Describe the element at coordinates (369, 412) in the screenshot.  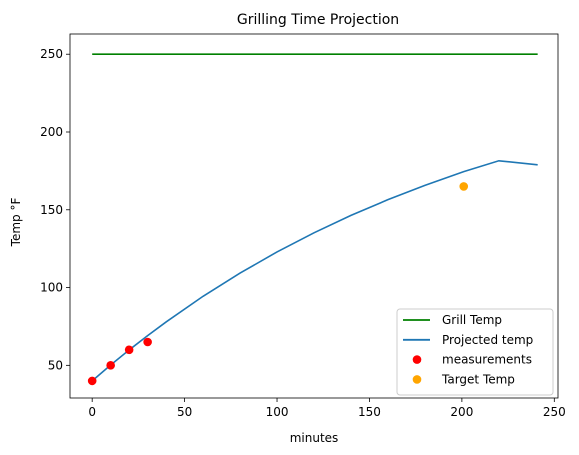
I see `x-tick-label-3: 150` at that location.